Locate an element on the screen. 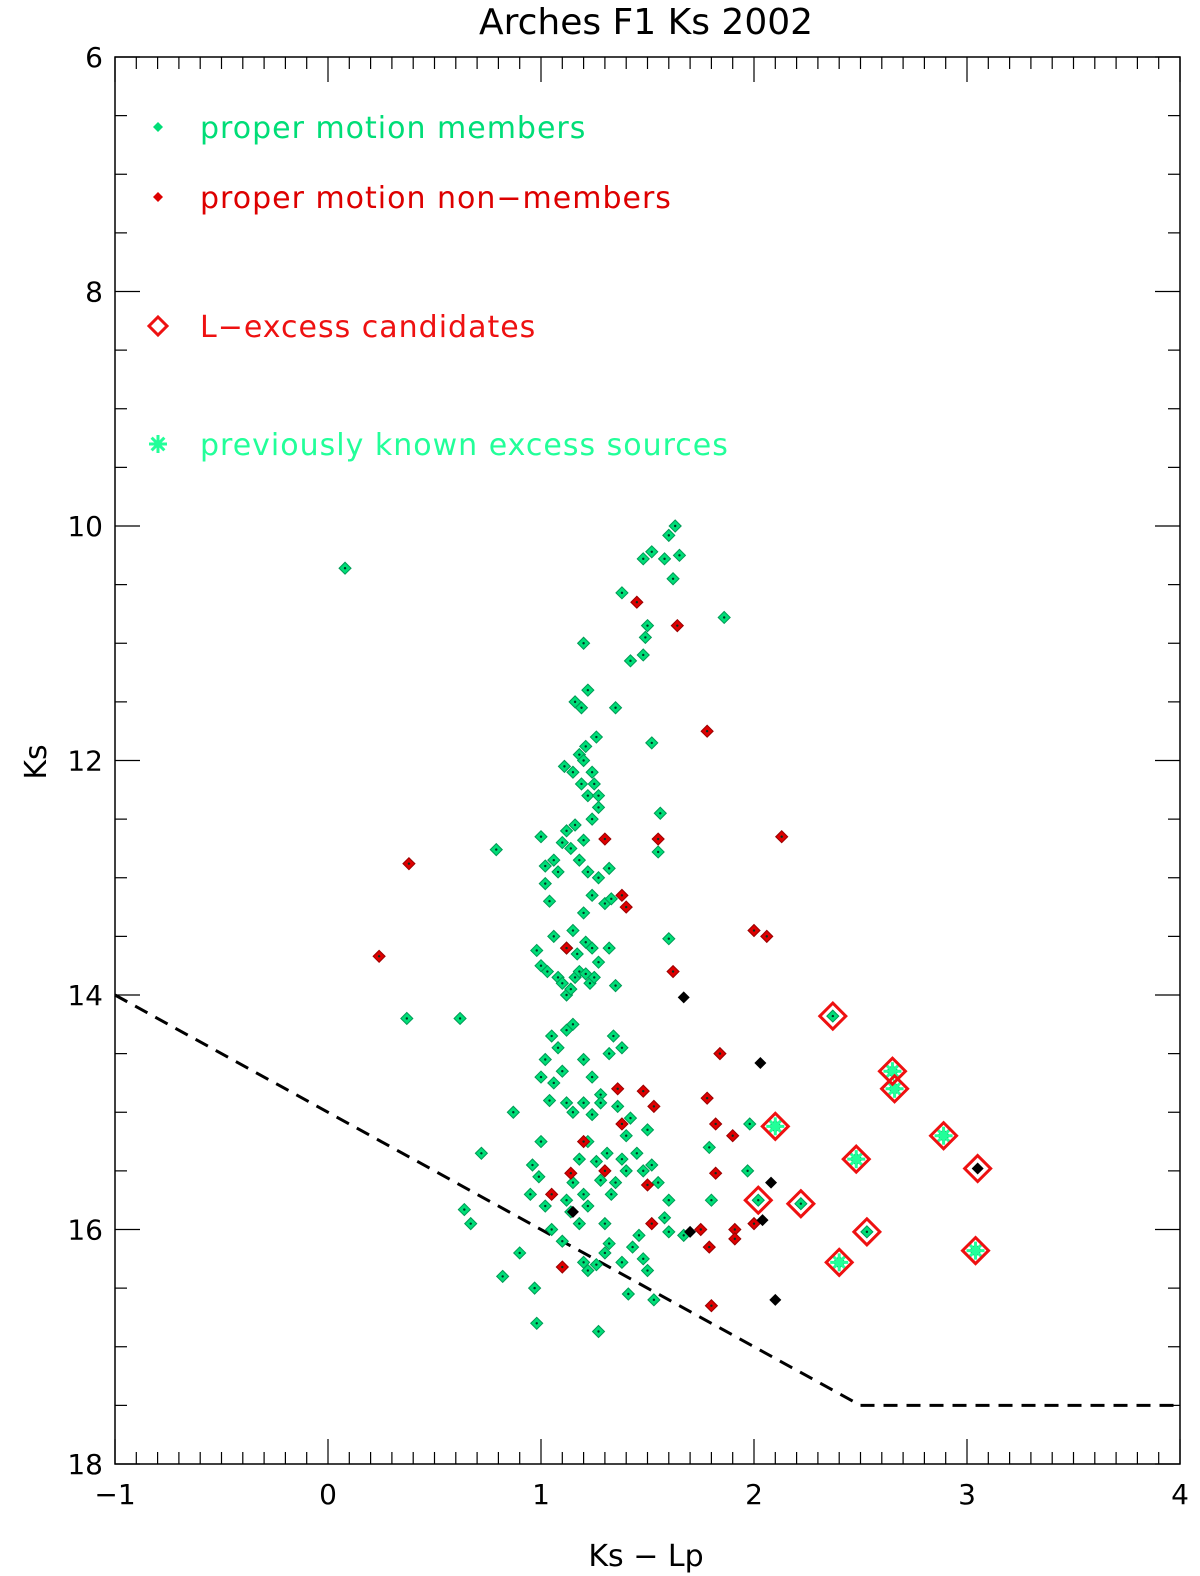 Image resolution: width=1200 pixels, height=1576 pixels. x-tick-label: 1 is located at coordinates (541, 1494).